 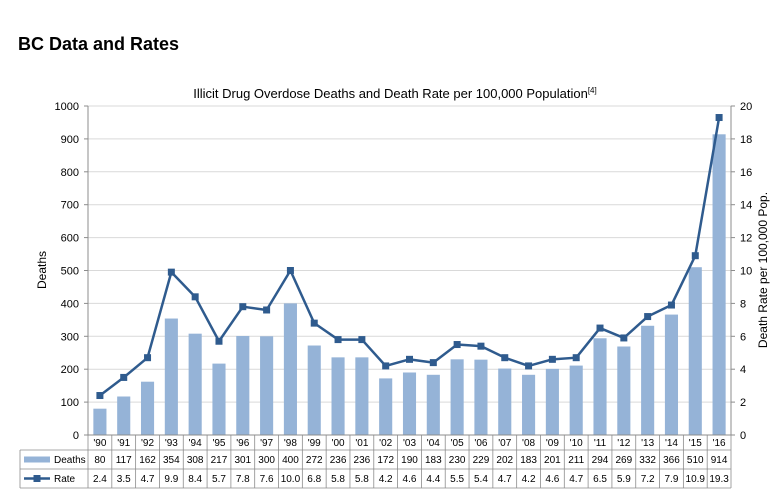 What do you see at coordinates (195, 460) in the screenshot?
I see `deaths-table-value: 308` at bounding box center [195, 460].